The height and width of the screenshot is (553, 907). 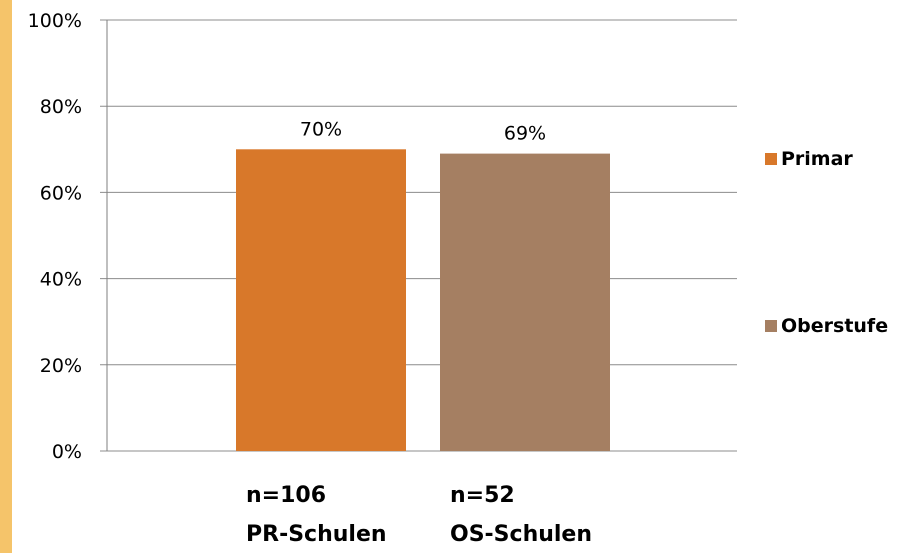 I want to click on category-label-school: PR-Schulen, so click(x=316, y=534).